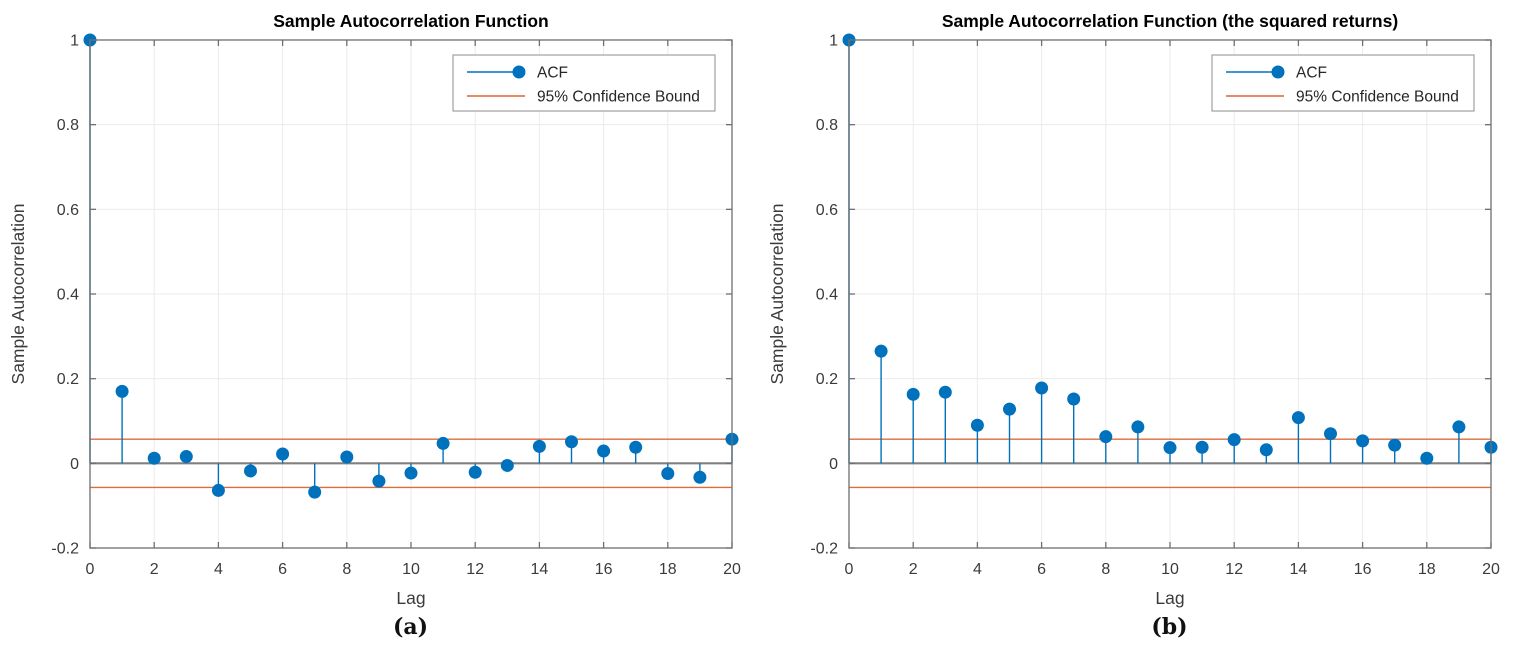  Describe the element at coordinates (1299, 569) in the screenshot. I see `x-tick-label: 14` at that location.